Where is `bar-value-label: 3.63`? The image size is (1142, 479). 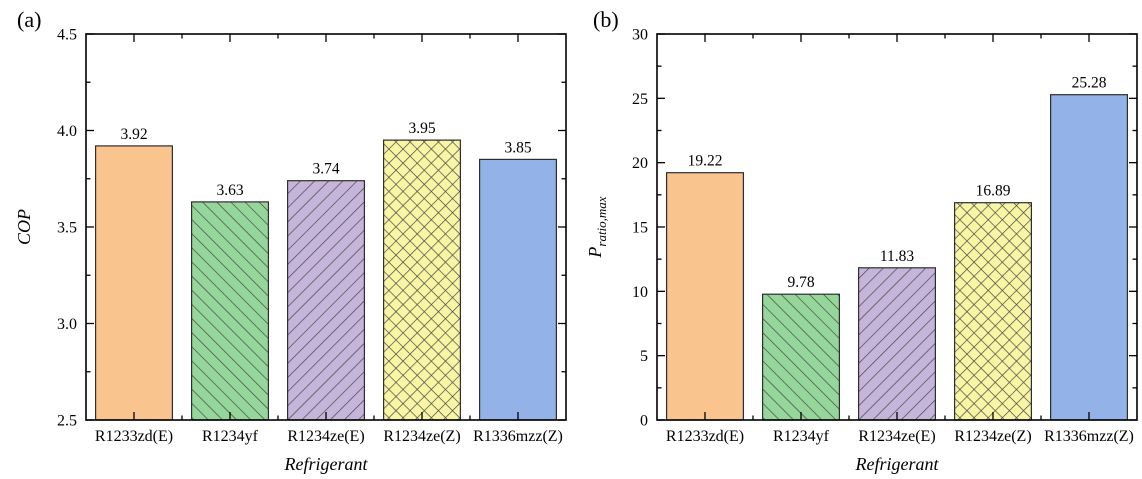 bar-value-label: 3.63 is located at coordinates (229, 190).